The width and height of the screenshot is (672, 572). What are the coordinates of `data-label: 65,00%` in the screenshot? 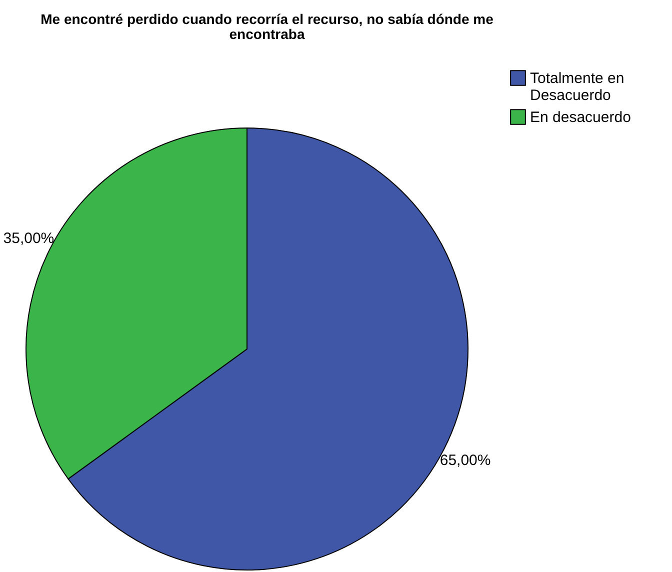 It's located at (465, 461).